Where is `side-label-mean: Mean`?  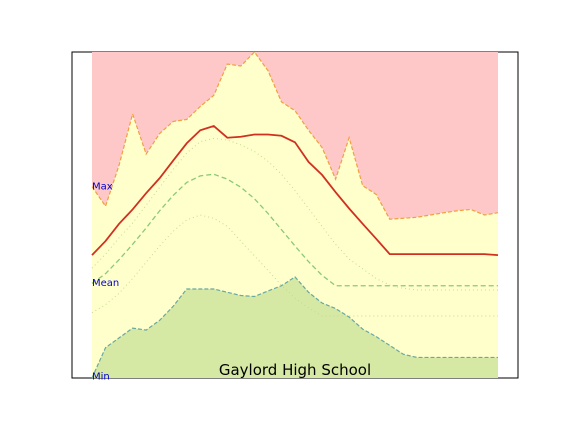 side-label-mean: Mean is located at coordinates (105, 283).